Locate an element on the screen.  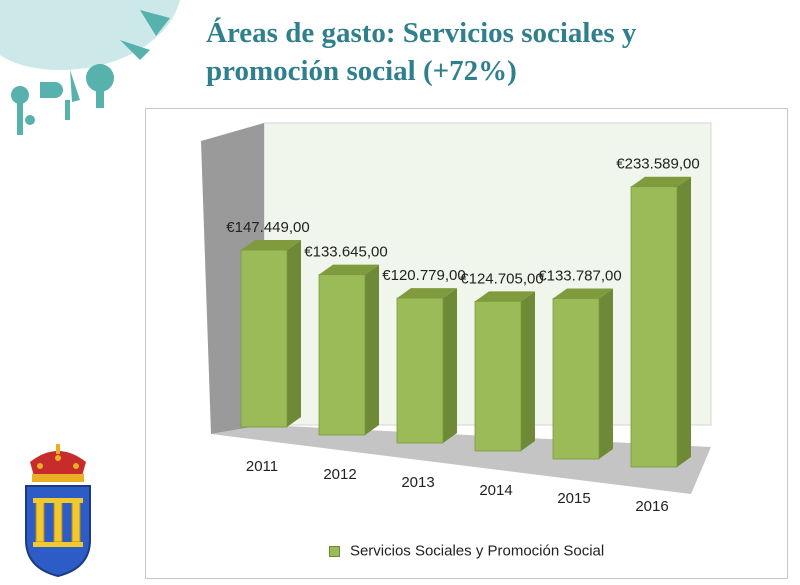
bar-2016 is located at coordinates (660, 322).